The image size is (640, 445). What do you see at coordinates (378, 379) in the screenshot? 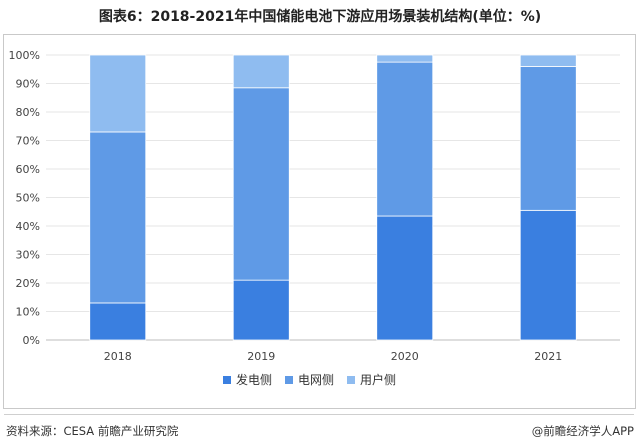
I see `legend-label: 用户侧` at bounding box center [378, 379].